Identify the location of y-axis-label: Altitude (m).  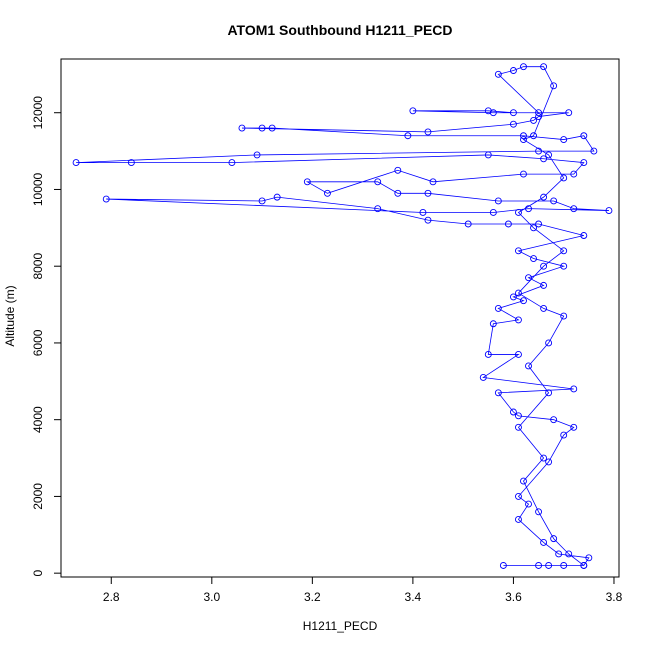
(10, 315).